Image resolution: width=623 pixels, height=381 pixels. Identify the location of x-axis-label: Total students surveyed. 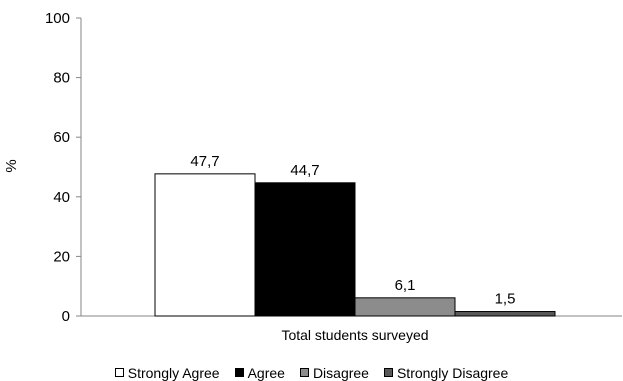
(354, 335).